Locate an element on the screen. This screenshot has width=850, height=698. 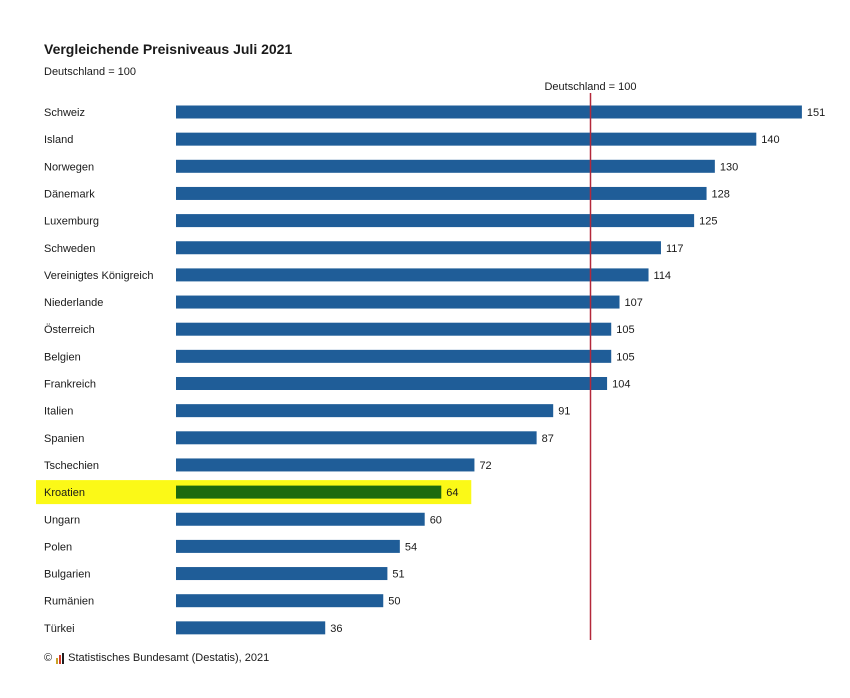
value-label: 130 is located at coordinates (729, 167).